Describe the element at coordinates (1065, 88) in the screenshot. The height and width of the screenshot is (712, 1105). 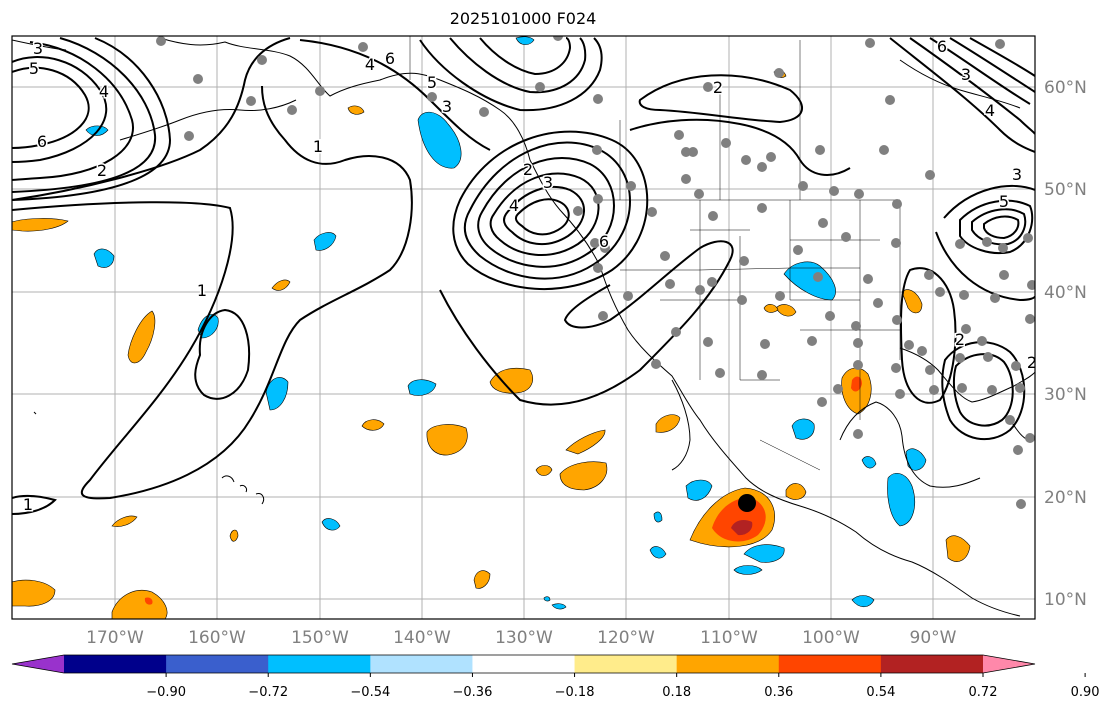
I see `latitude-label: 60°N` at that location.